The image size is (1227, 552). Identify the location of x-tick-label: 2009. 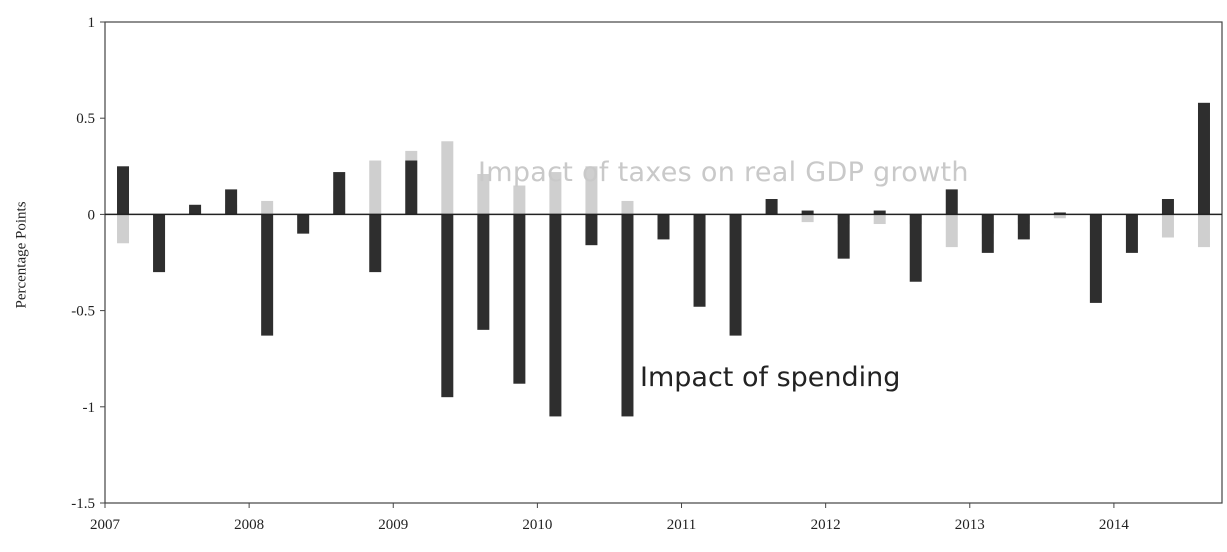
(393, 525).